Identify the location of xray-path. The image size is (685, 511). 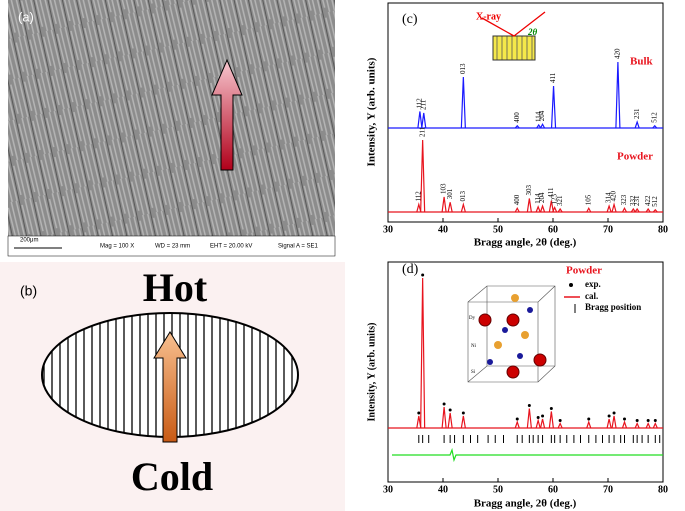
(513, 24).